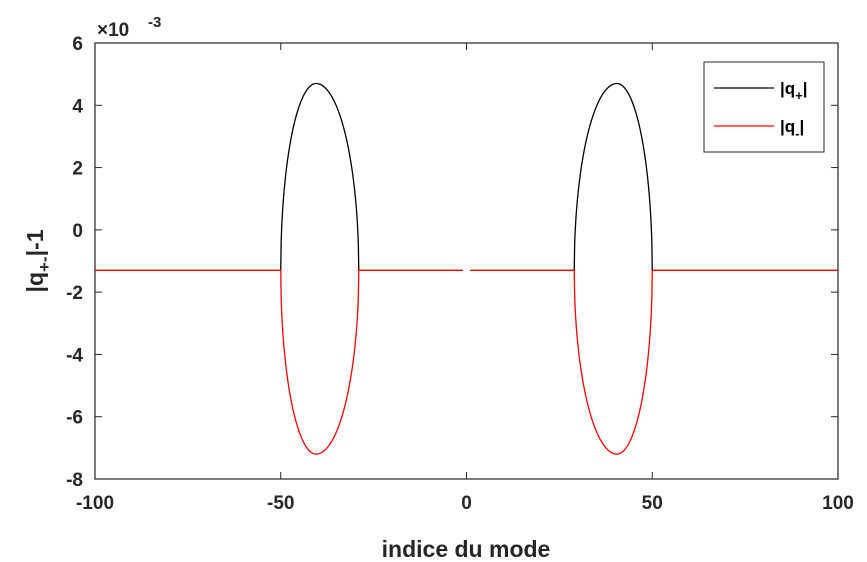  What do you see at coordinates (787, 88) in the screenshot?
I see `legend-q-plus-main: |q` at bounding box center [787, 88].